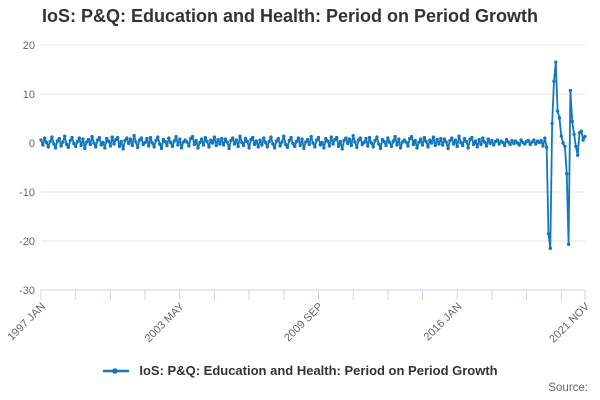 Image resolution: width=600 pixels, height=400 pixels. Describe the element at coordinates (27, 291) in the screenshot. I see `y-tick-label: -30` at that location.